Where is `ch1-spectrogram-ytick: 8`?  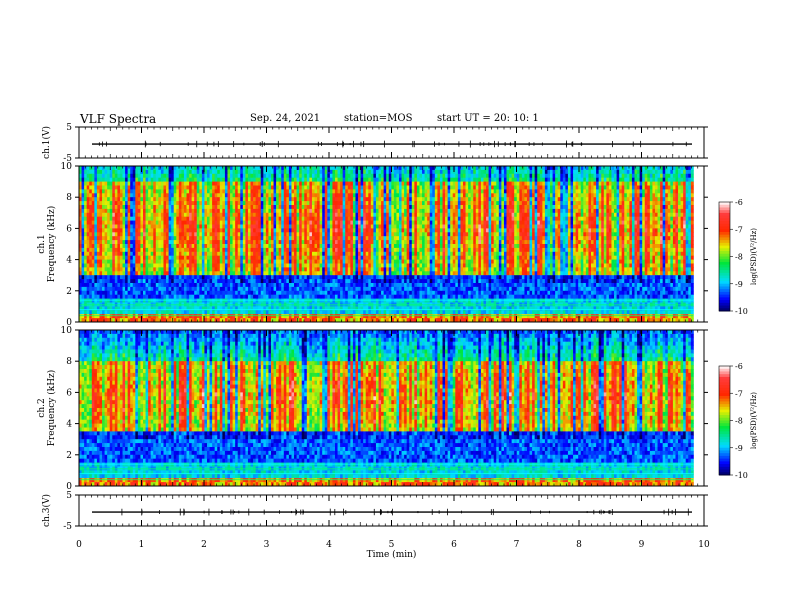
ch1-spectrogram-ytick: 8 is located at coordinates (69, 198).